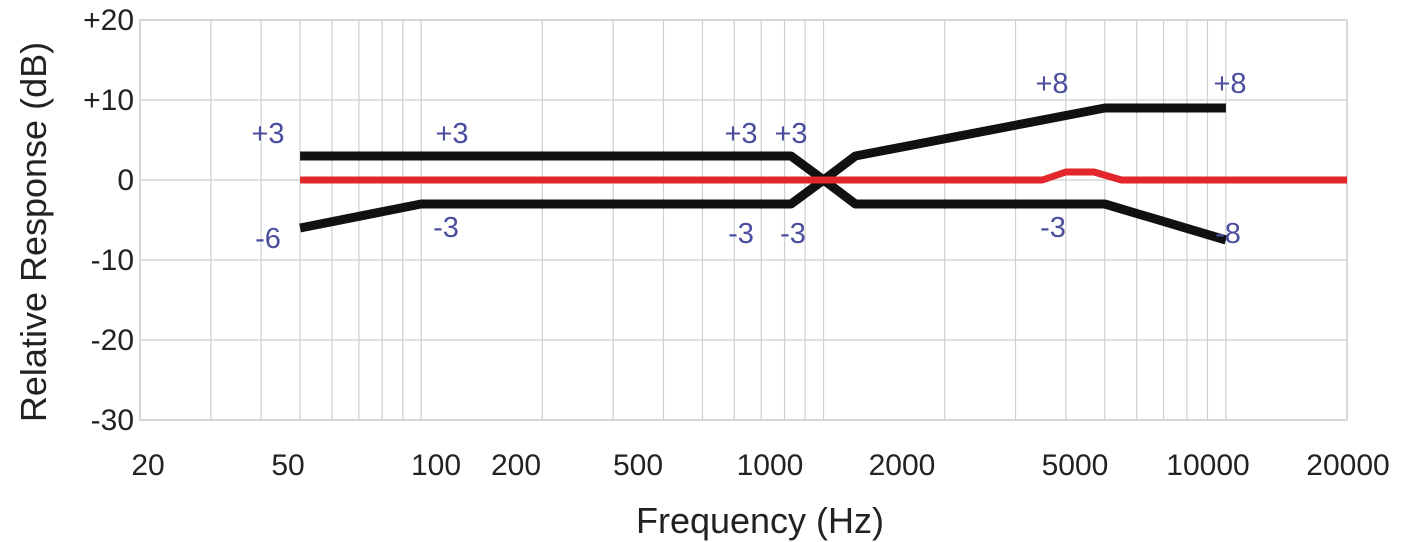 The height and width of the screenshot is (542, 1419). What do you see at coordinates (112, 260) in the screenshot?
I see `y-tick-label: -10` at bounding box center [112, 260].